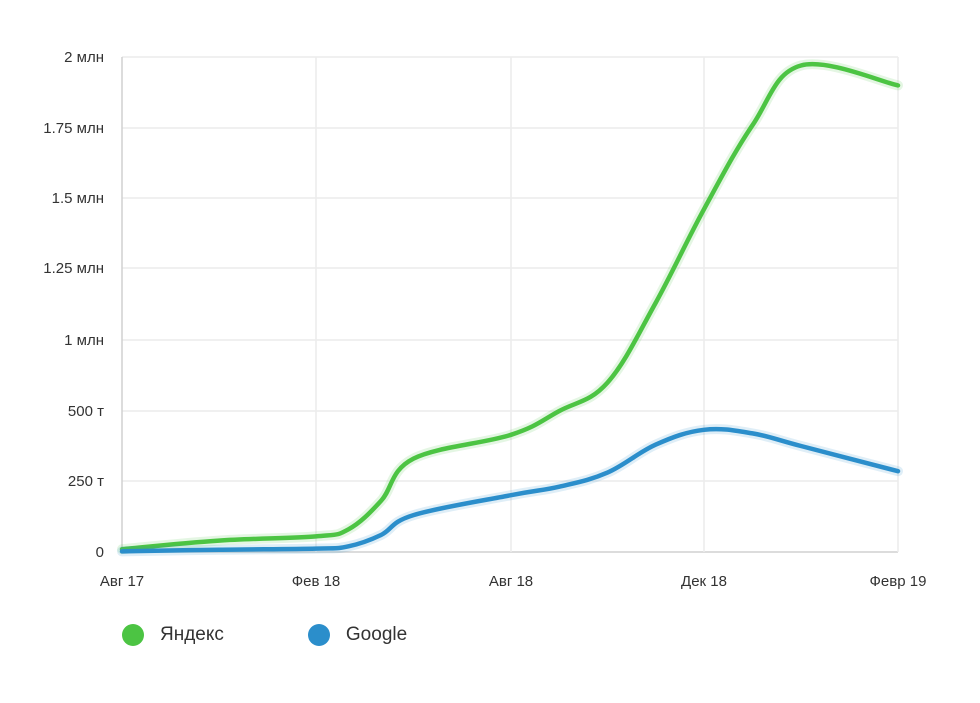  I want to click on x-tick-label: Авг 18, so click(511, 581).